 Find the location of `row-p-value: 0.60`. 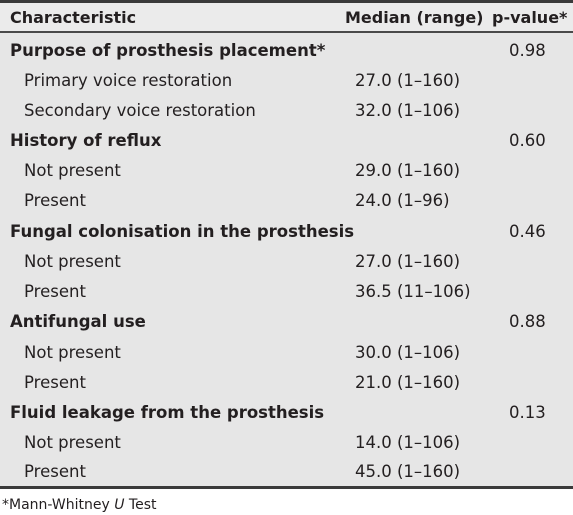

row-p-value: 0.60 is located at coordinates (527, 140).